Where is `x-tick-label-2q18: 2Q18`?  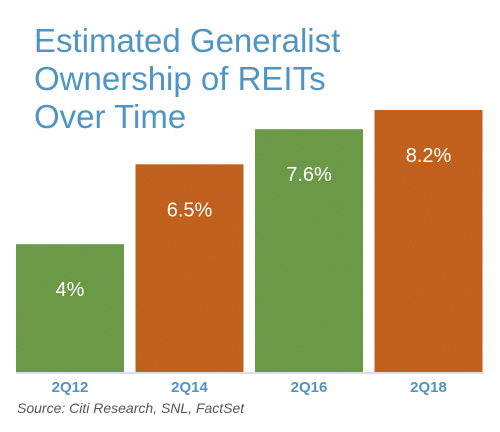
x-tick-label-2q18: 2Q18 is located at coordinates (428, 387).